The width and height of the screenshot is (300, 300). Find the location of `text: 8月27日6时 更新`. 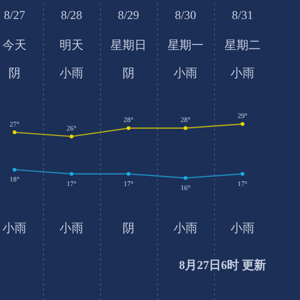

text: 8月27日6时 更新 is located at coordinates (222, 265).